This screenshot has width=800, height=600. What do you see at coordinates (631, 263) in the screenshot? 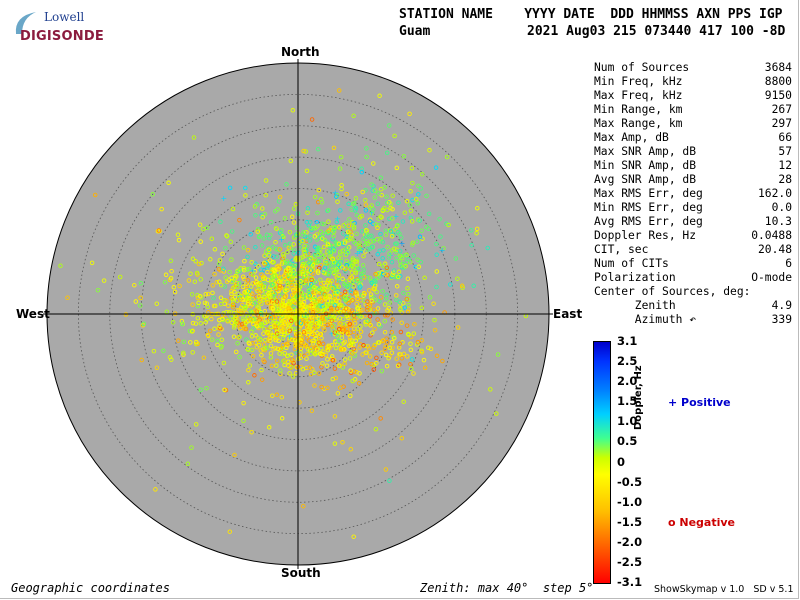
I see `stat-label: Num of CITs` at bounding box center [631, 263].